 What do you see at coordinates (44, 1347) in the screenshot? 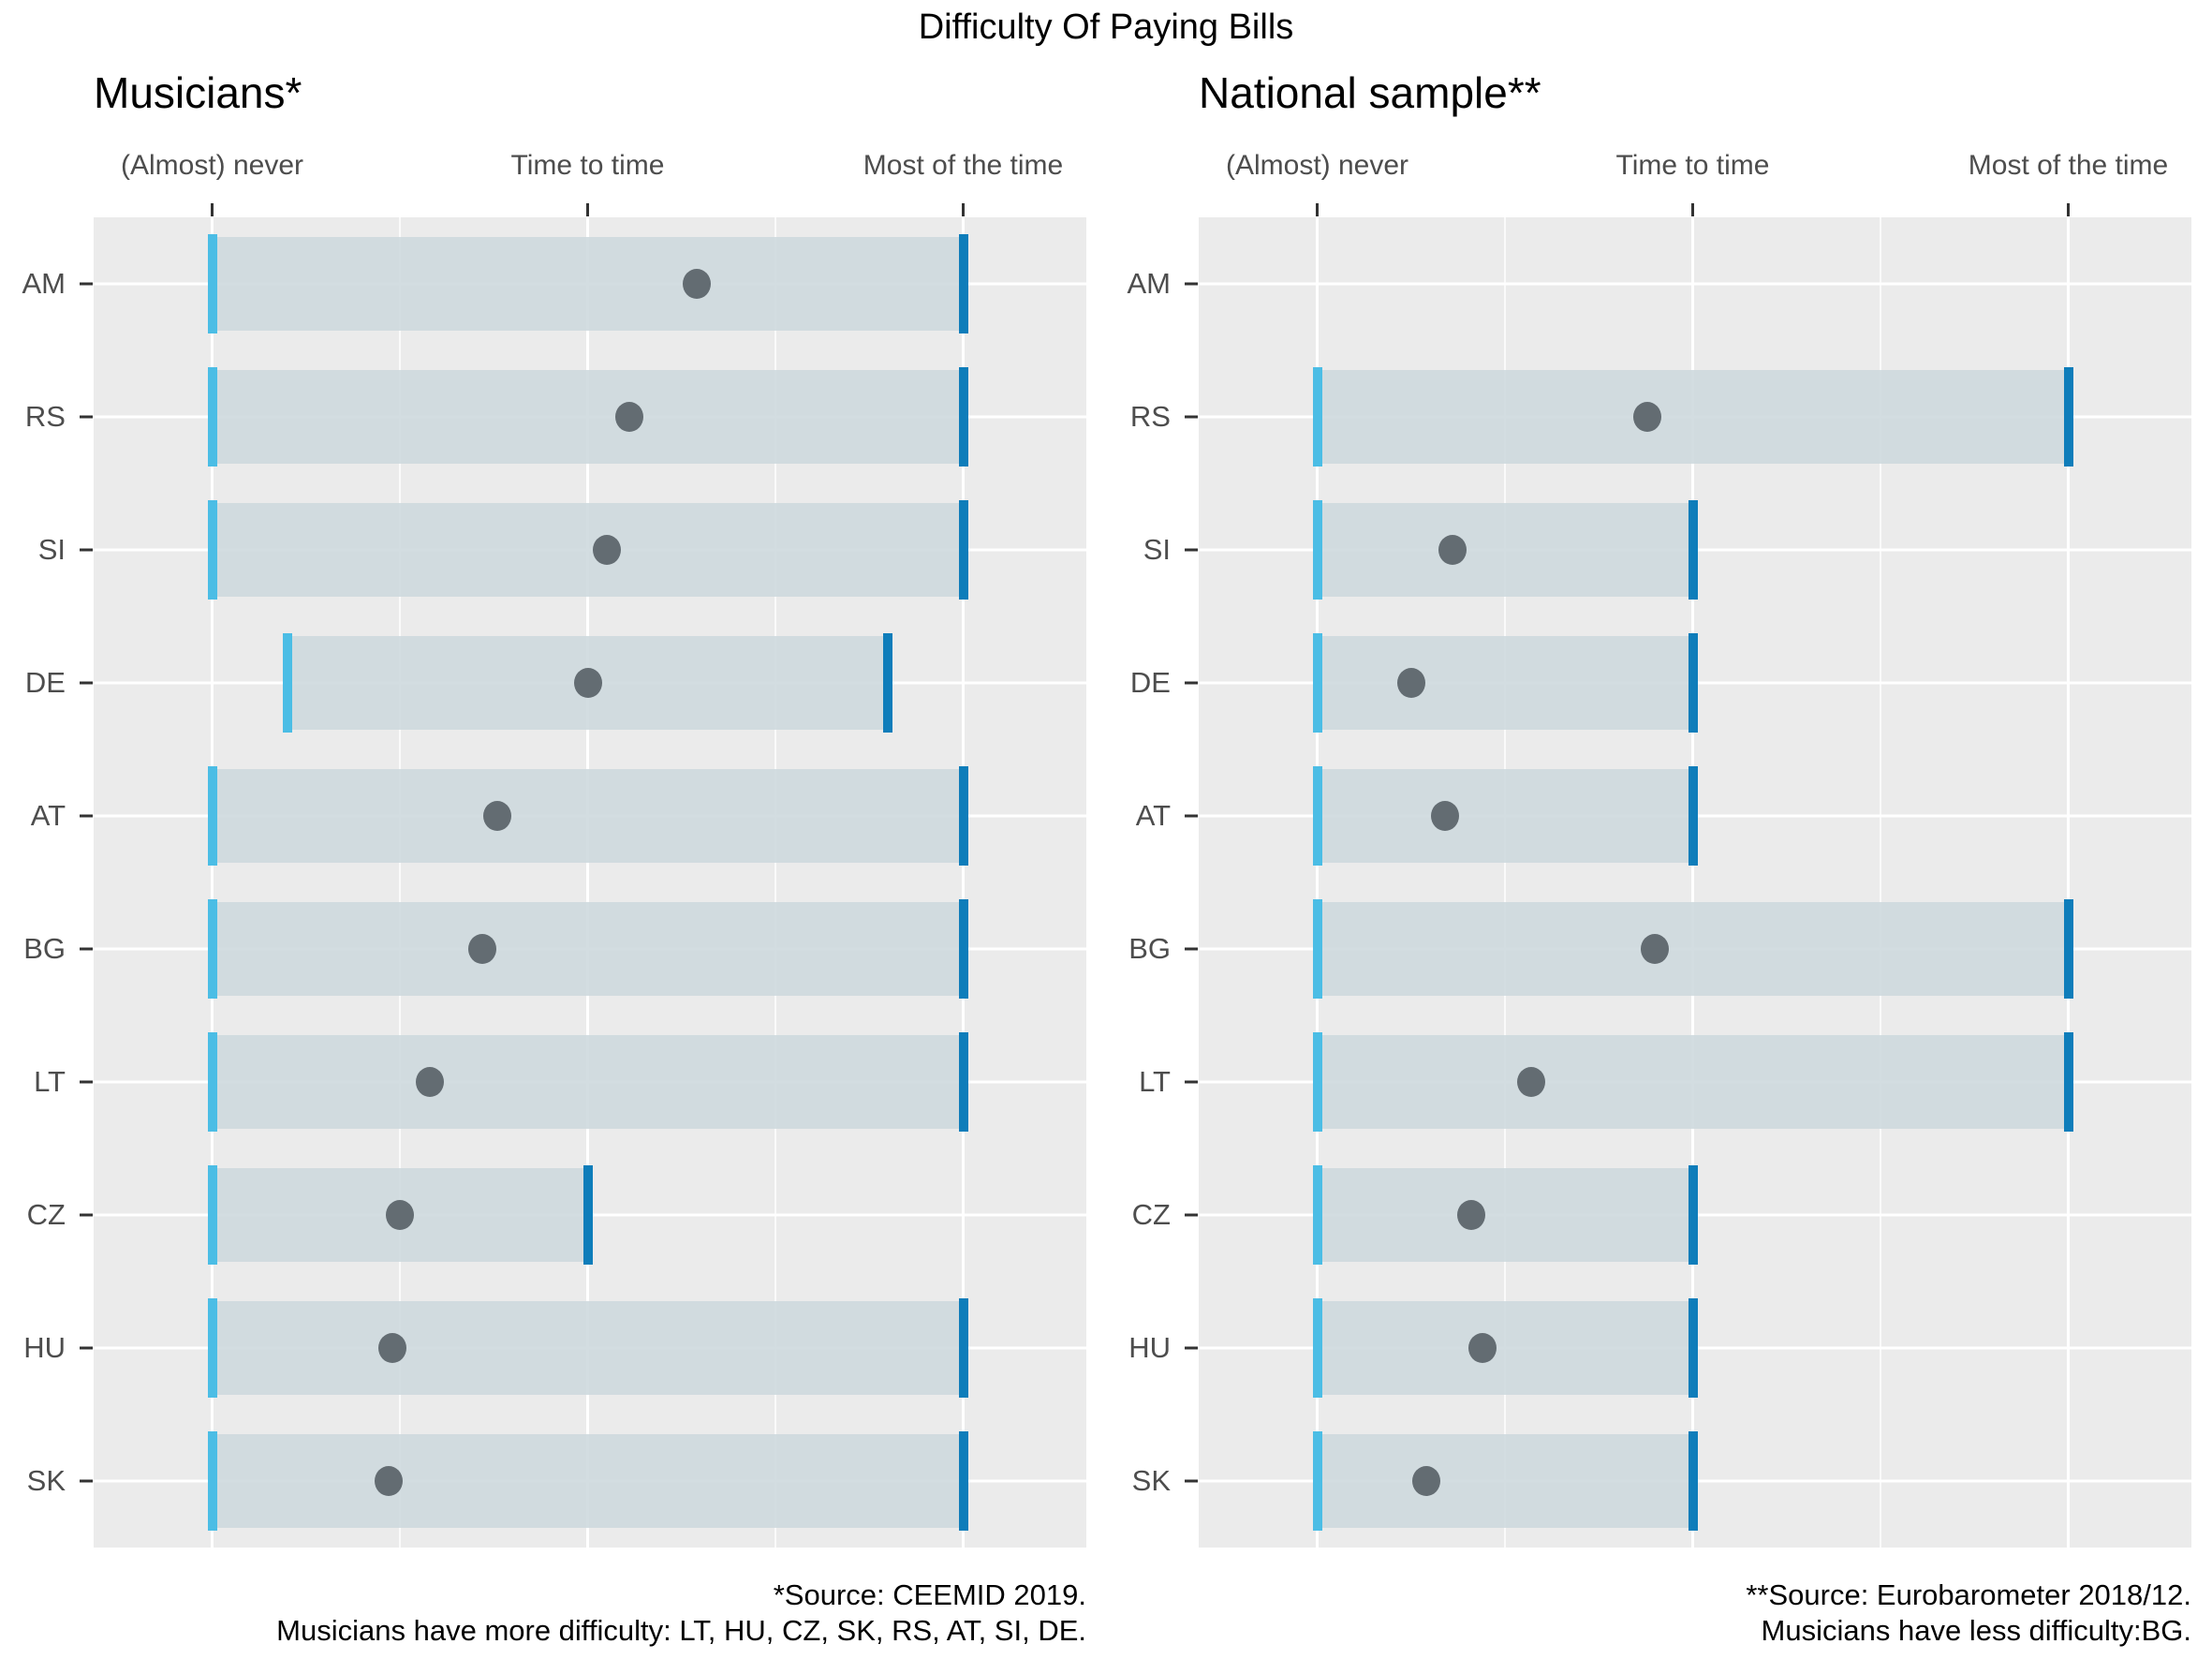
I see `y-axis-label-HU: HU` at bounding box center [44, 1347].